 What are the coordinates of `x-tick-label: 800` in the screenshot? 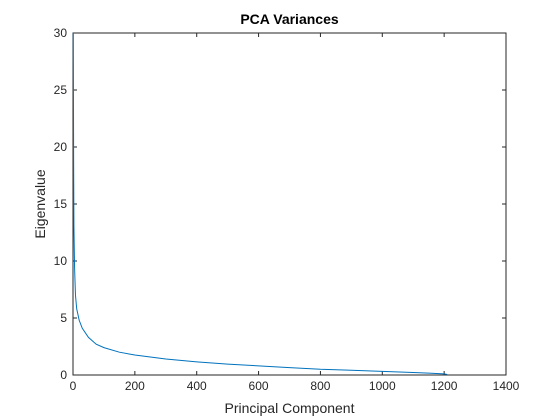 It's located at (320, 386).